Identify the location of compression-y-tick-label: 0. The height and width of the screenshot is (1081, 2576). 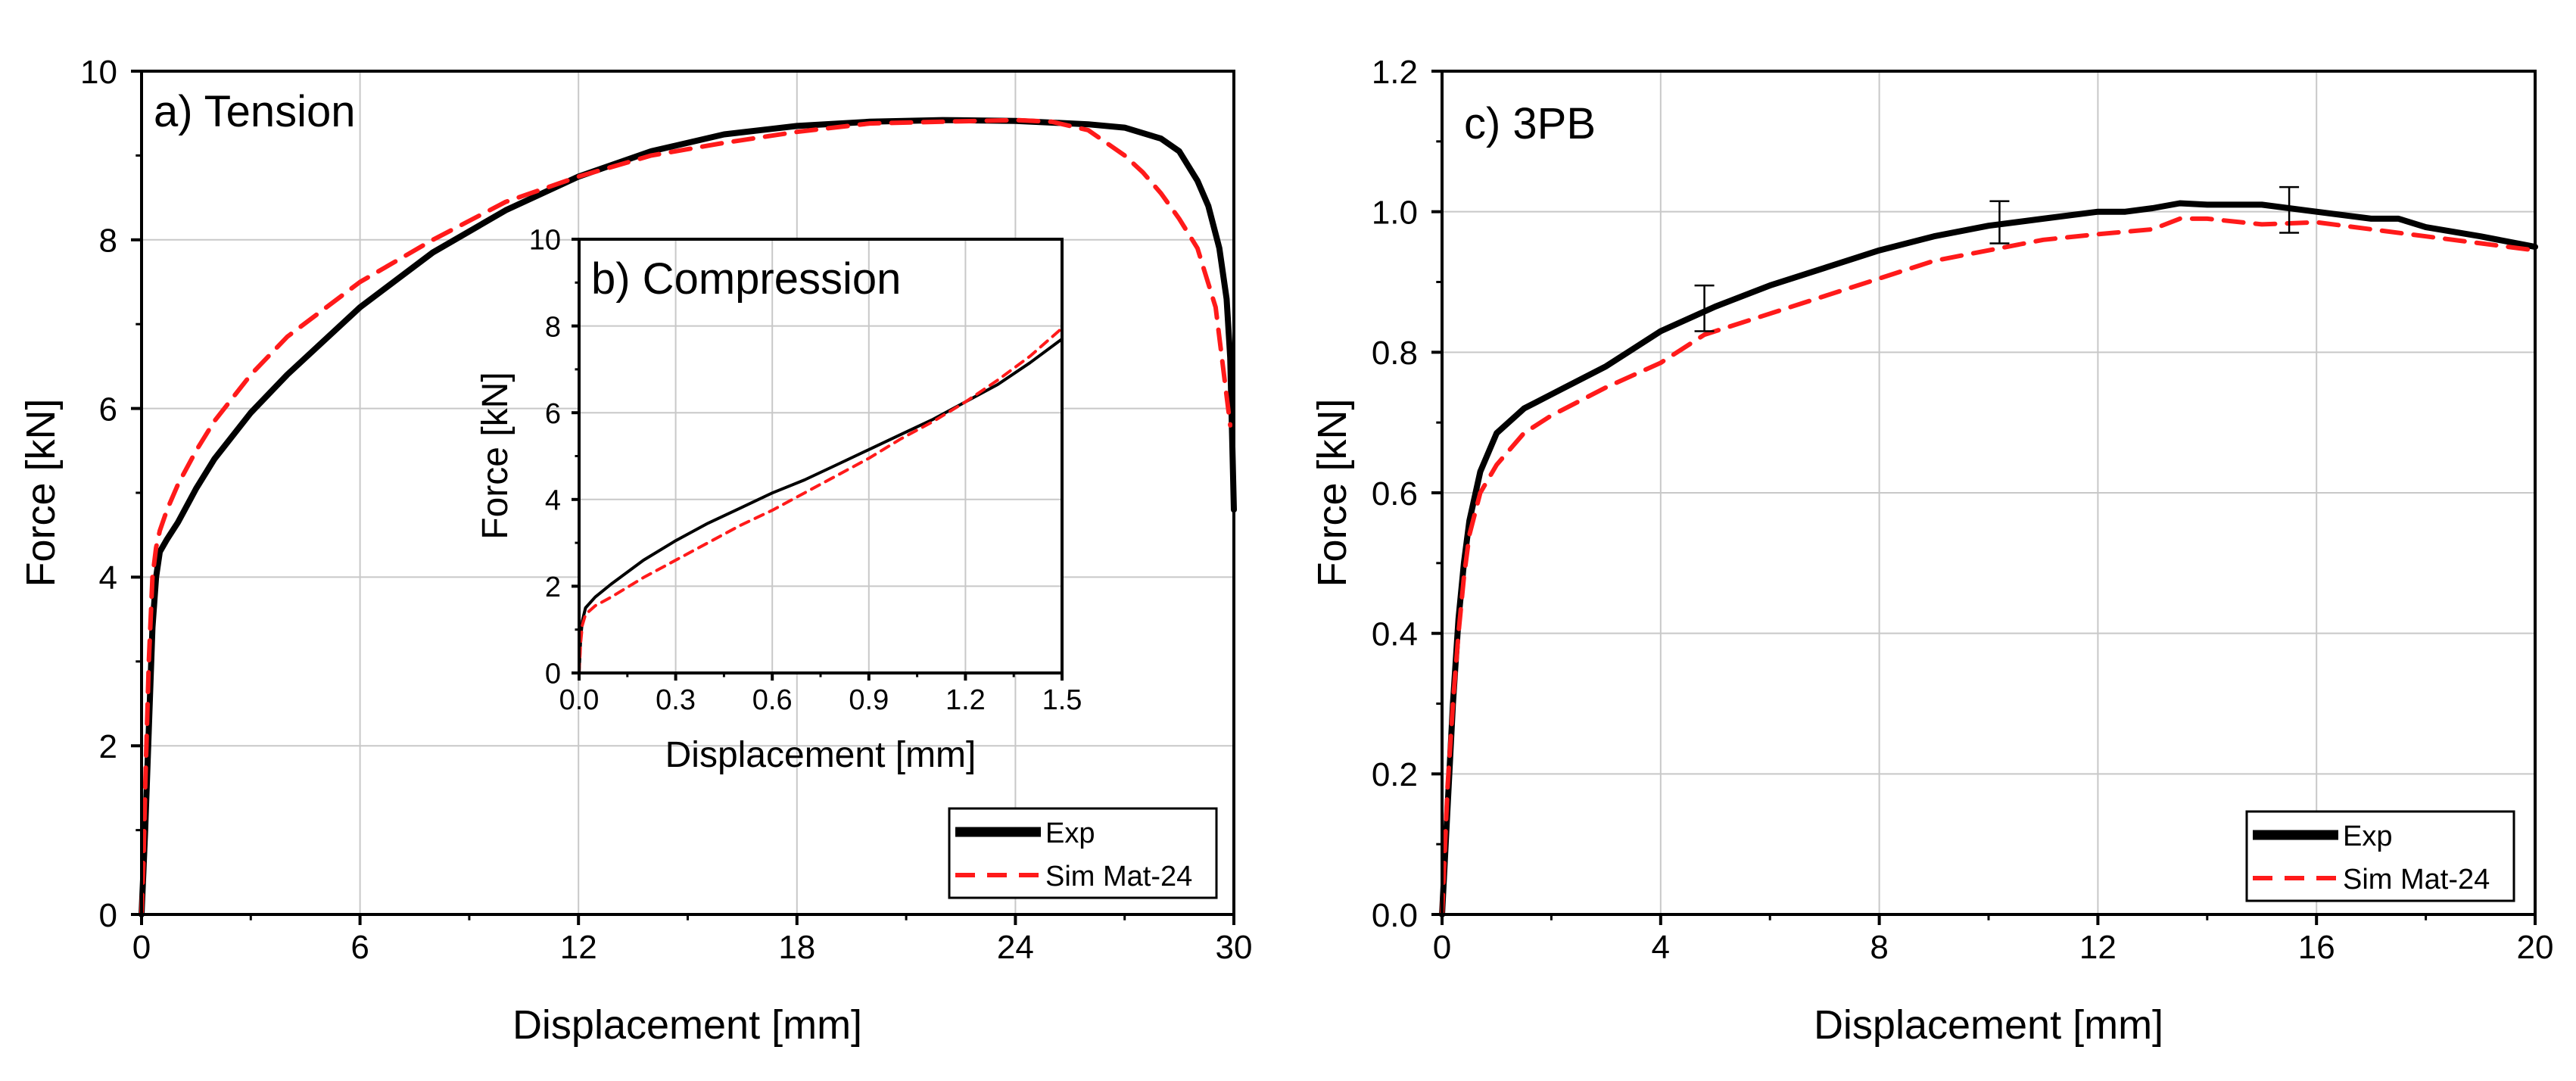
(553, 674).